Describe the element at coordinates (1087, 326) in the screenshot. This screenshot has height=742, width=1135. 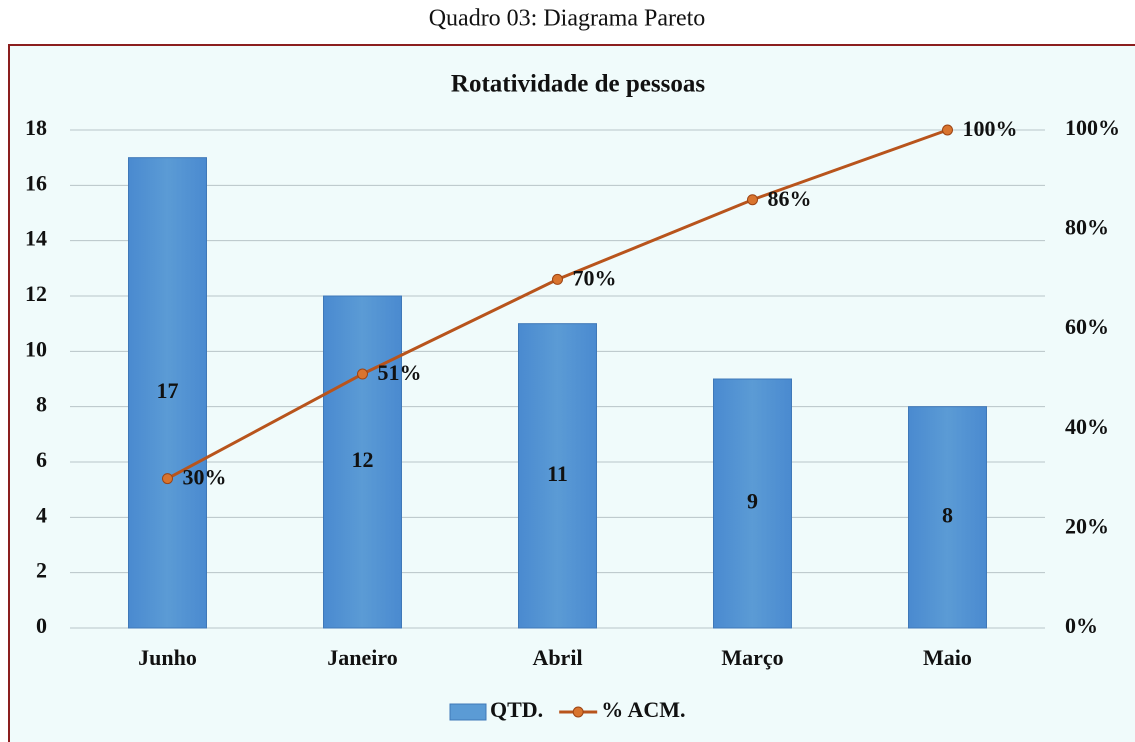
I see `y2-tick-label: 60%` at that location.